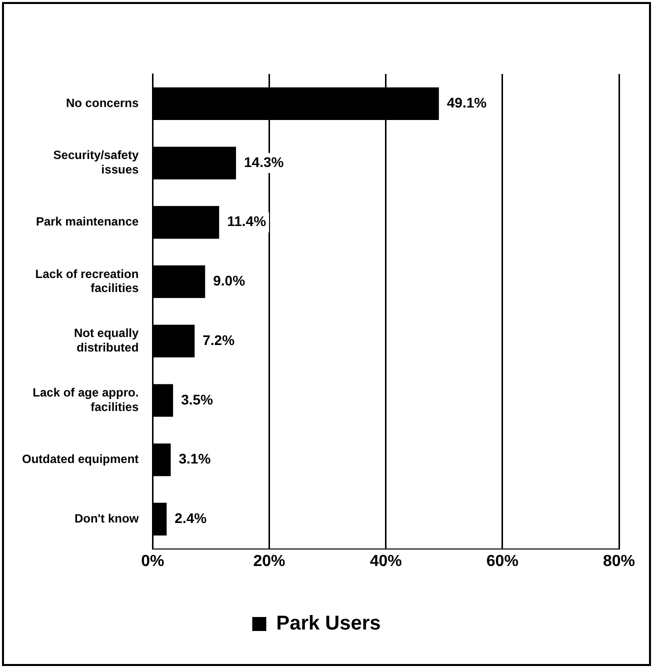 The width and height of the screenshot is (657, 671). What do you see at coordinates (219, 340) in the screenshot?
I see `data-label: 7.2%` at bounding box center [219, 340].